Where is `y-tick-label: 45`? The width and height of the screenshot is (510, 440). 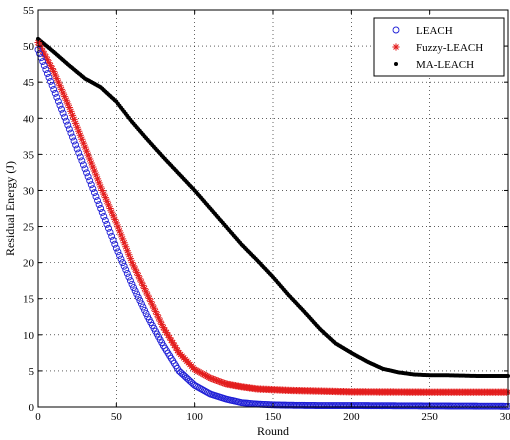 y-tick-label: 45 is located at coordinates (29, 83).